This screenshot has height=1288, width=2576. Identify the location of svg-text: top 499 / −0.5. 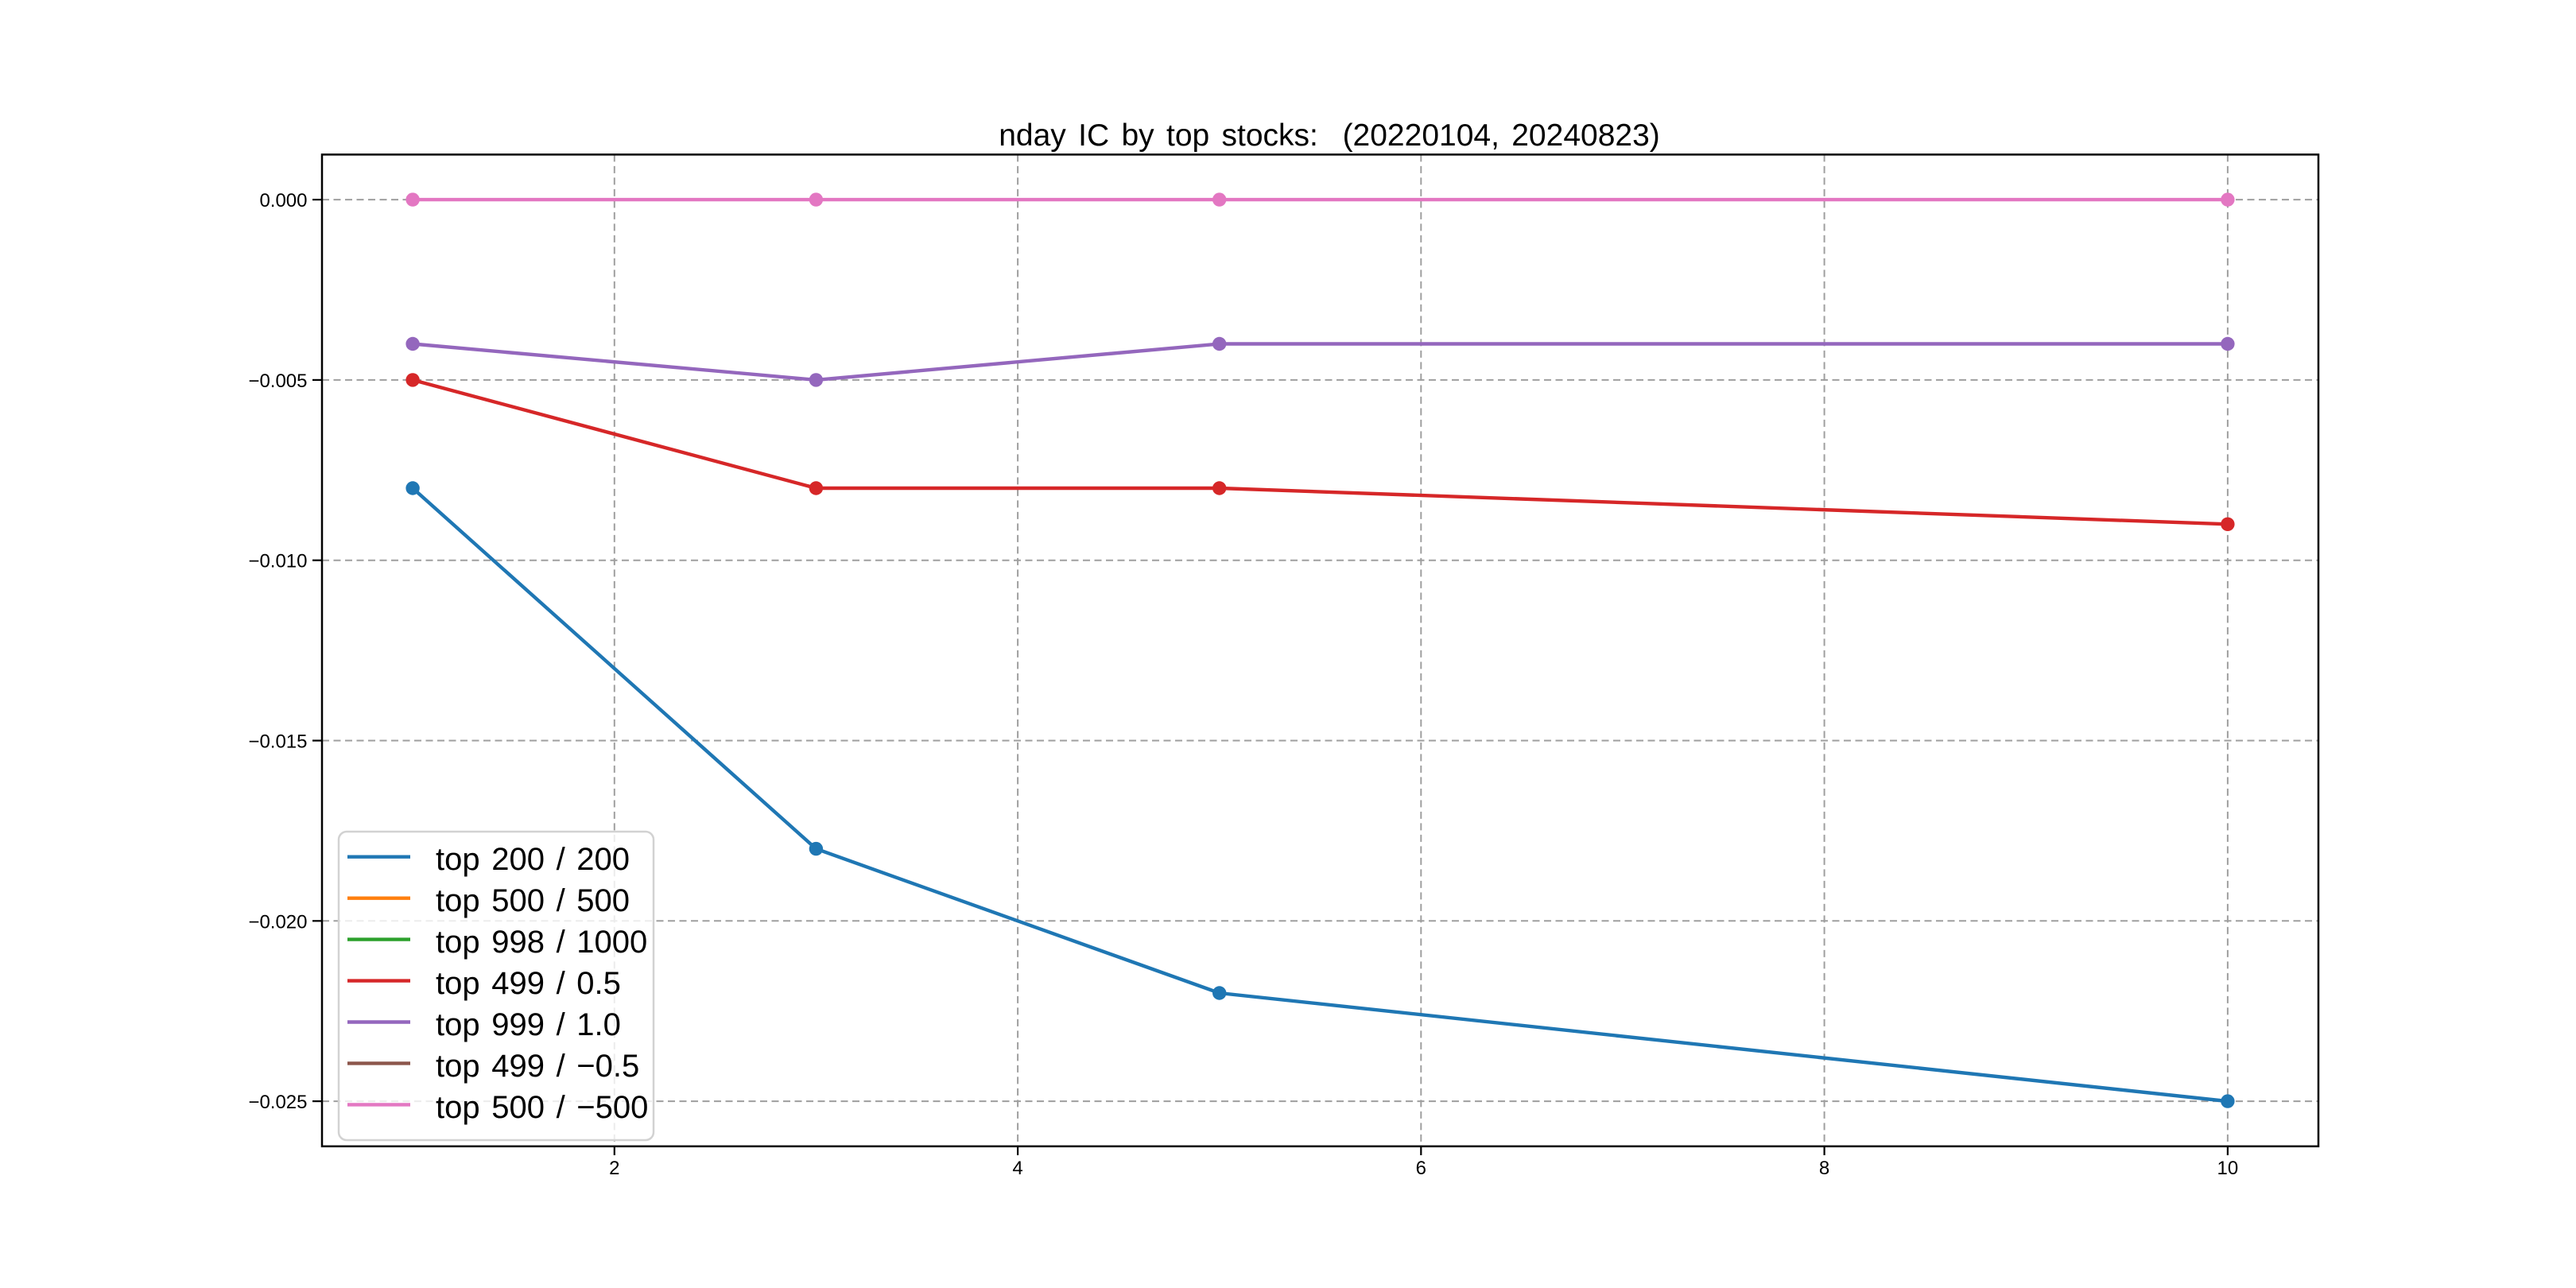
(538, 1066).